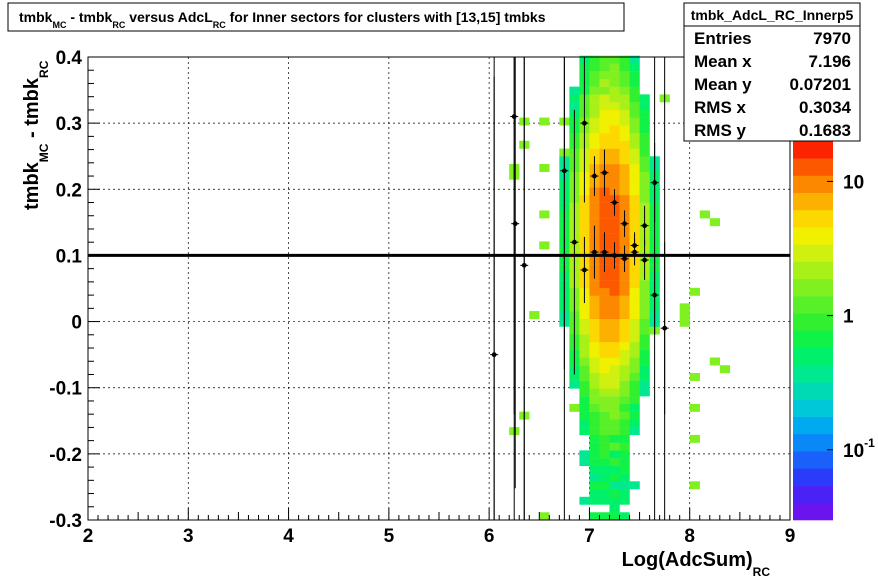 This screenshot has width=878, height=578. I want to click on x-tick-label: 6, so click(489, 536).